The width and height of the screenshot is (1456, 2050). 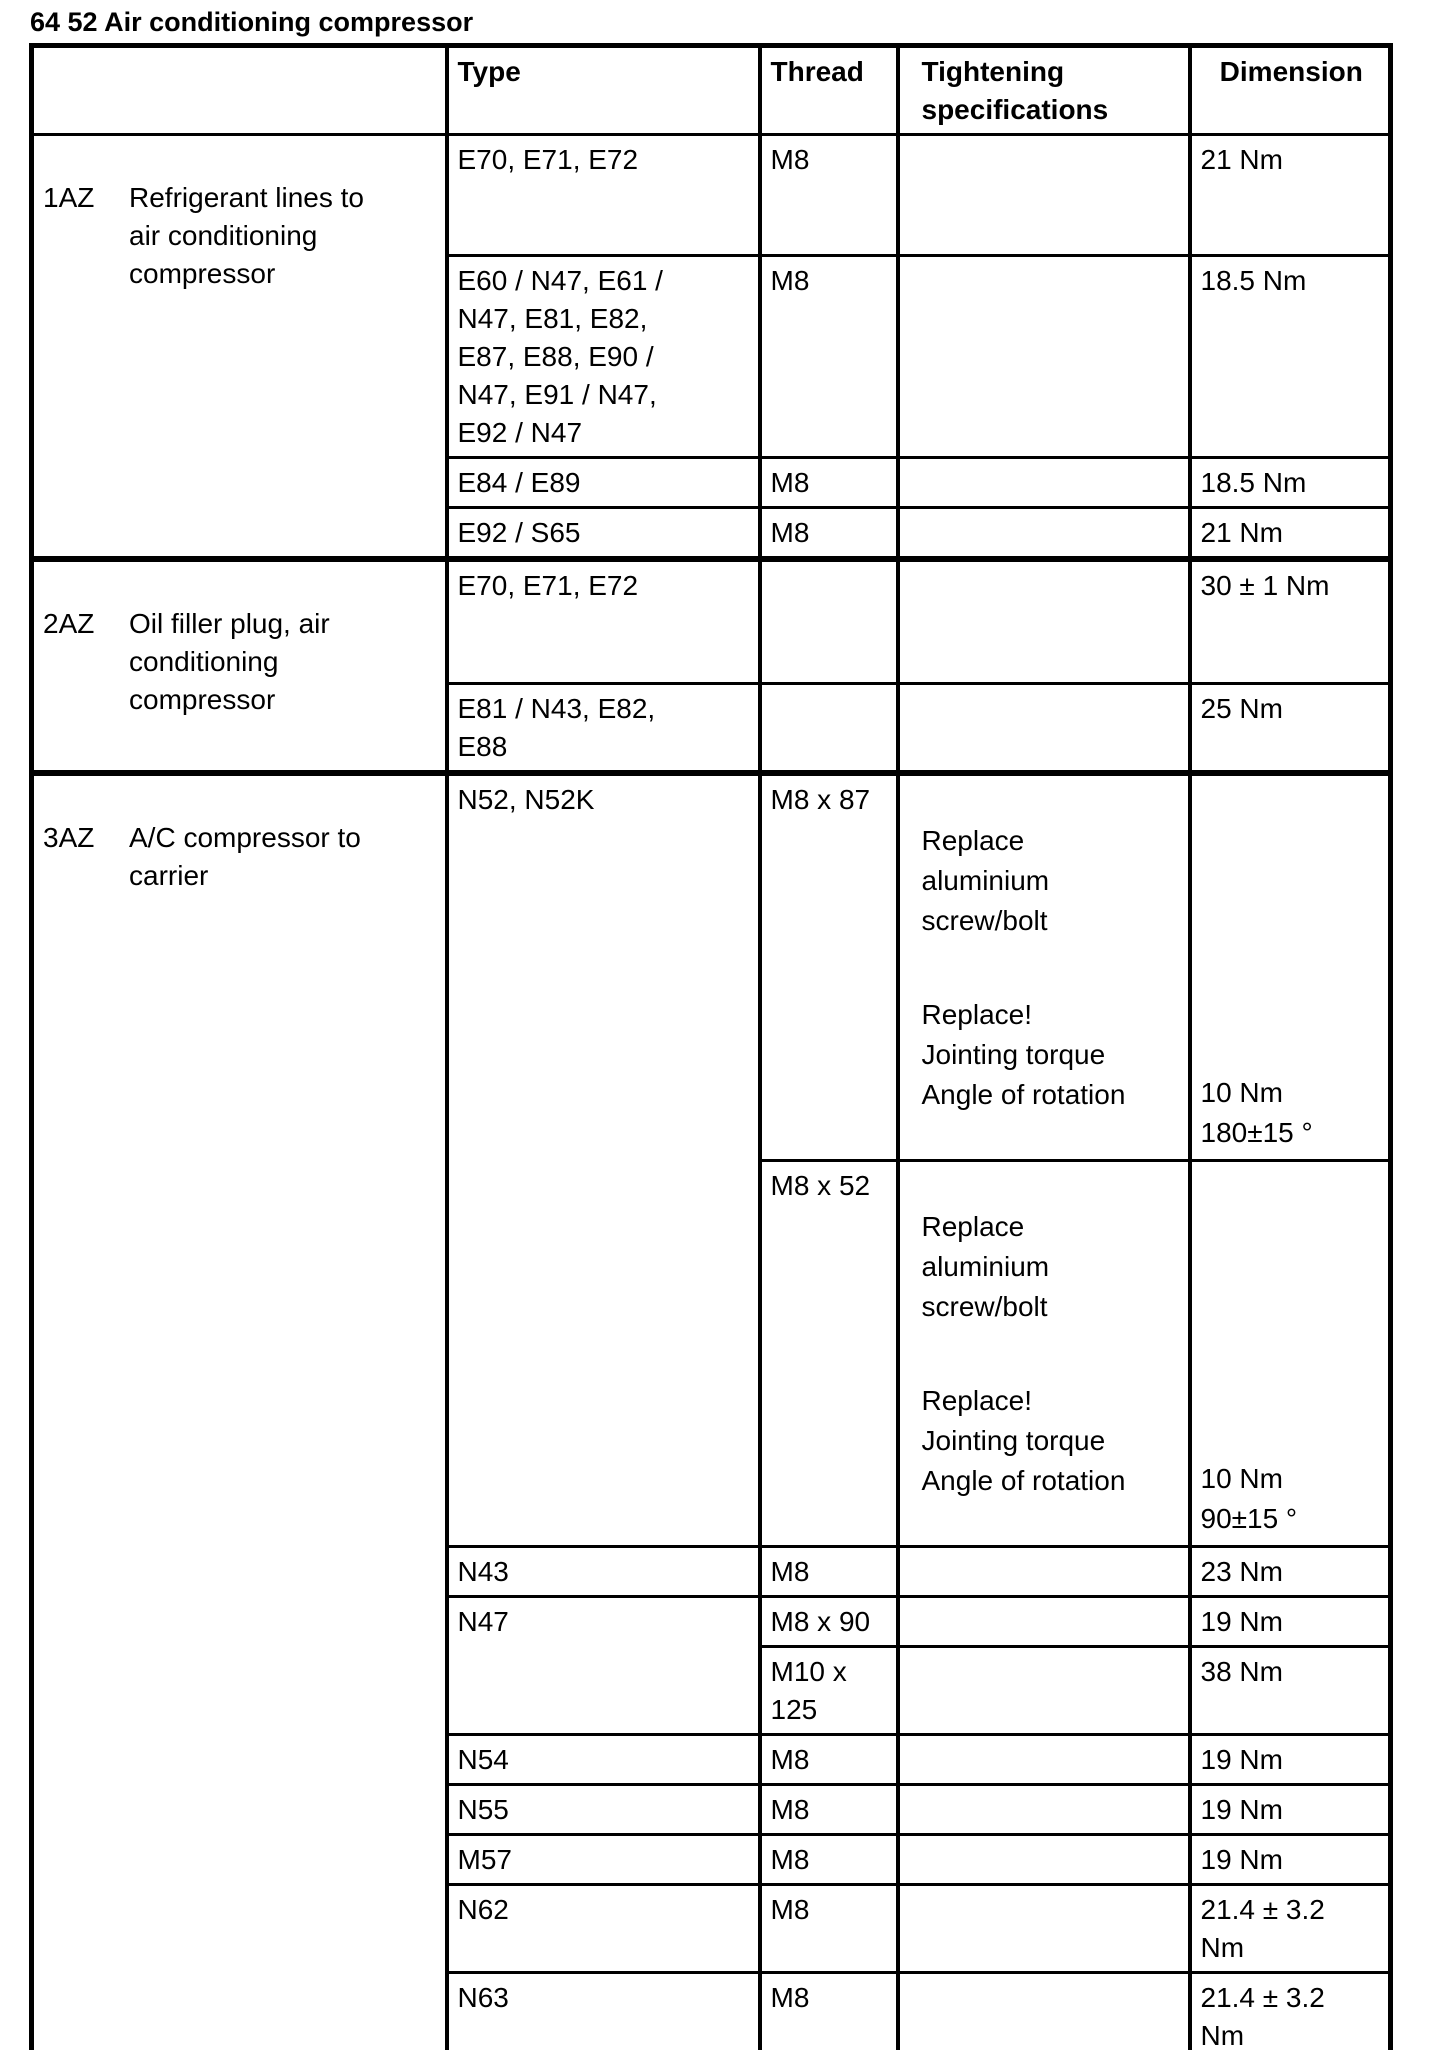 What do you see at coordinates (69, 623) in the screenshot?
I see `group-id: 2AZ` at bounding box center [69, 623].